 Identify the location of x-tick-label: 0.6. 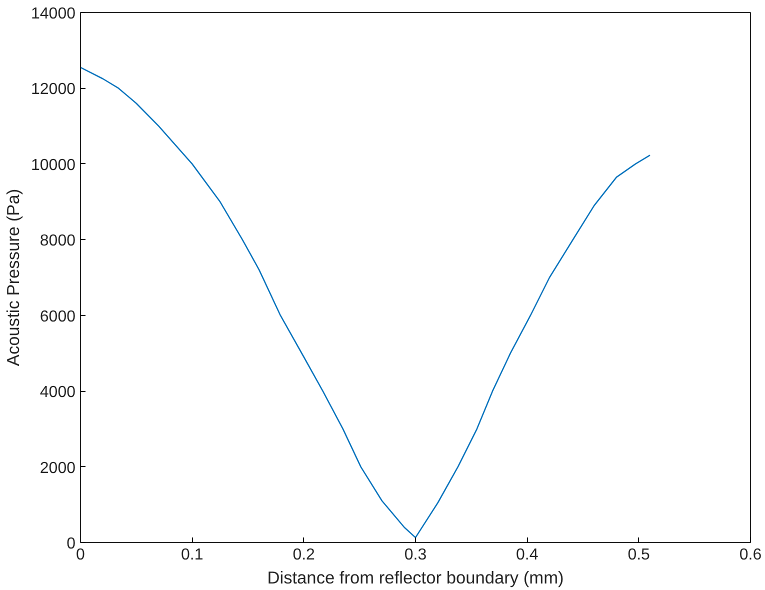
(750, 555).